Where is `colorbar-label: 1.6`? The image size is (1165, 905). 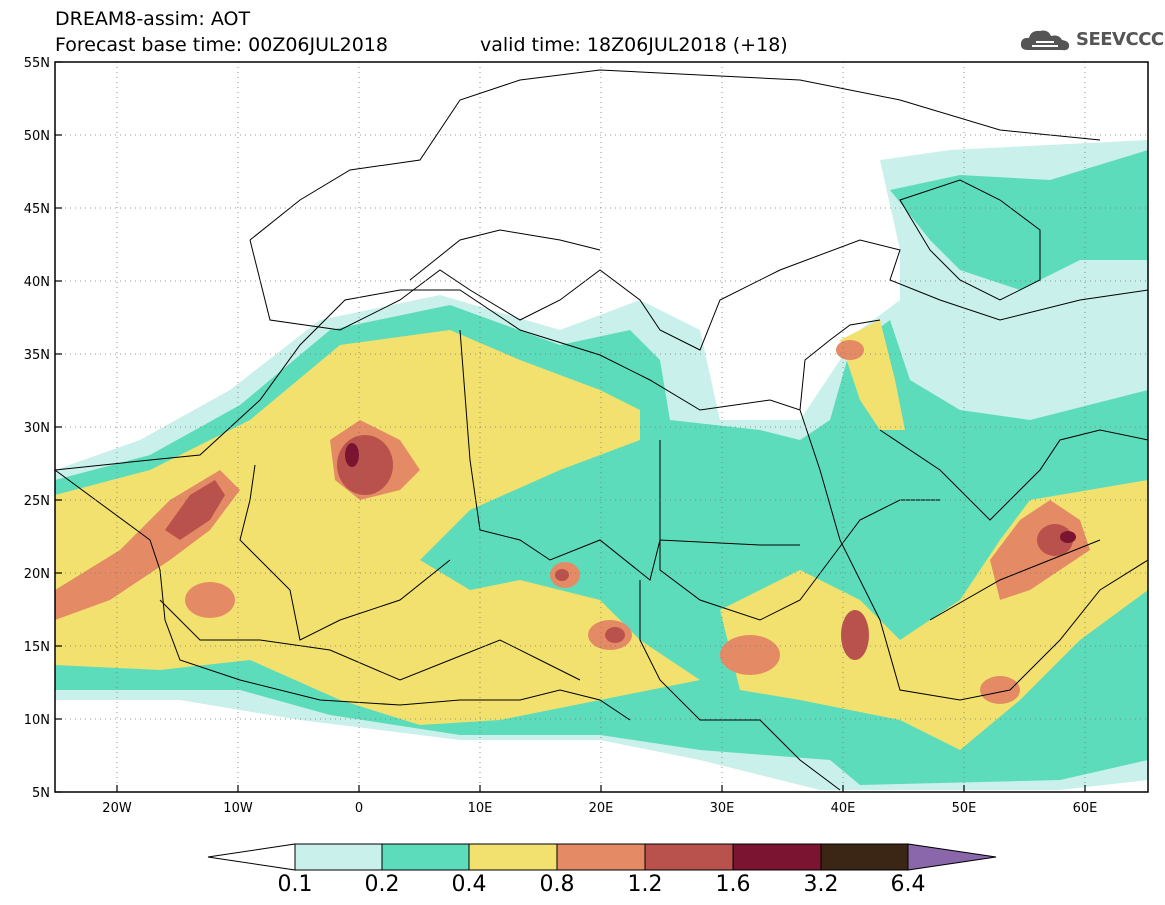
colorbar-label: 1.6 is located at coordinates (733, 884).